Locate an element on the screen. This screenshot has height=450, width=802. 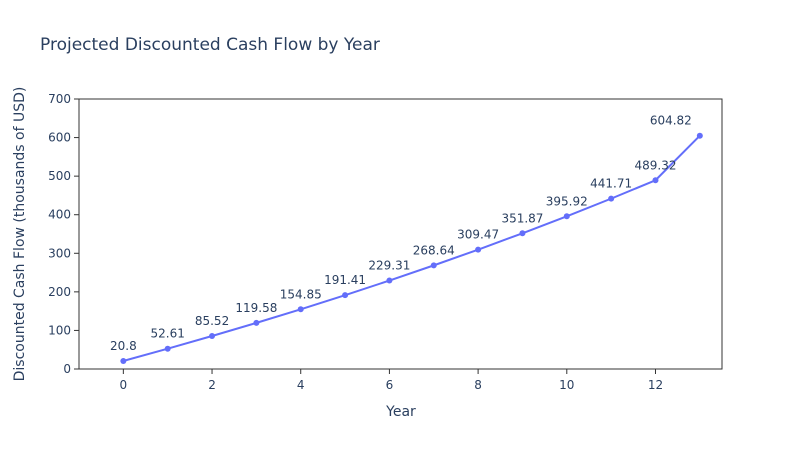
data-label: 268.64 is located at coordinates (434, 250).